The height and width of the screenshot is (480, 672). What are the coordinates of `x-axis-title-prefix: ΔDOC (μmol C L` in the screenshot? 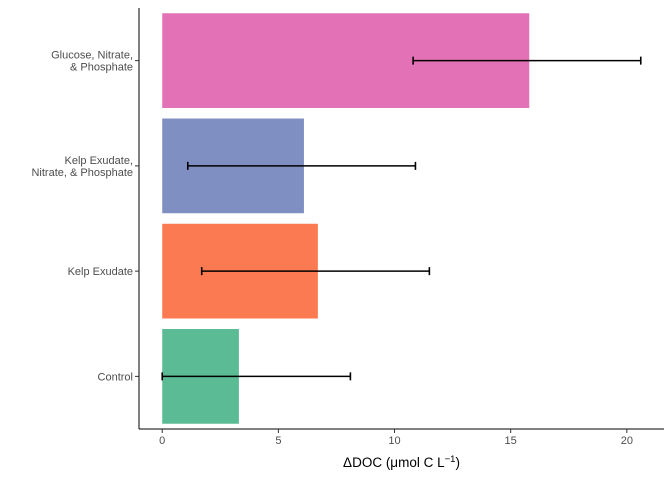 It's located at (394, 462).